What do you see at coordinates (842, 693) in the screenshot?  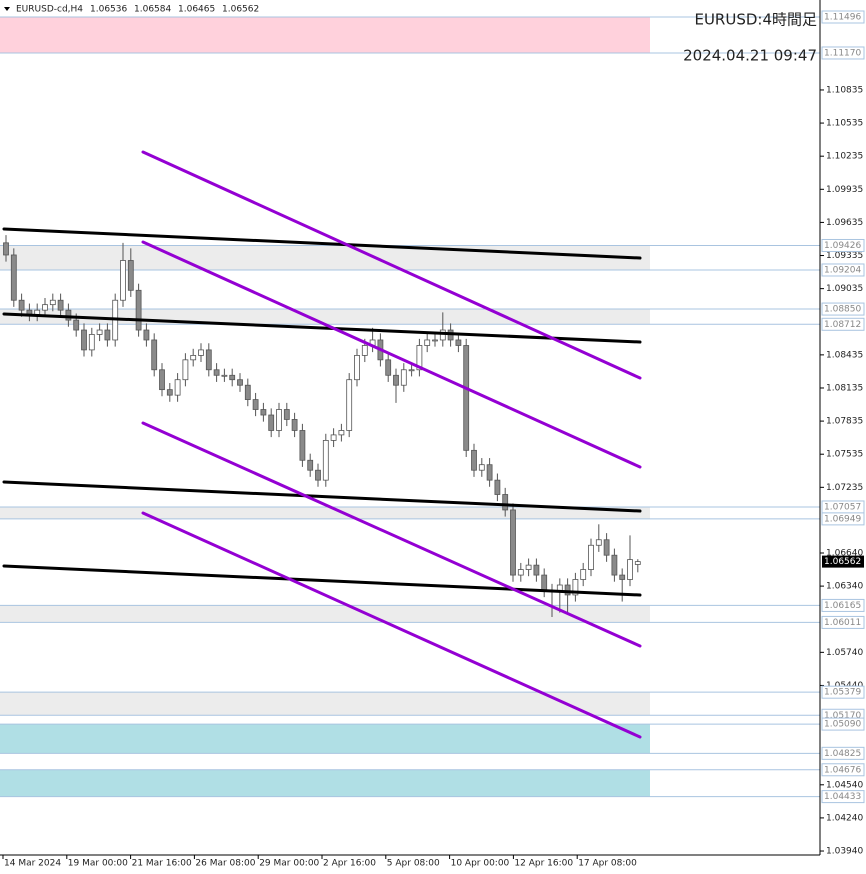 I see `level-label: 1.05379` at bounding box center [842, 693].